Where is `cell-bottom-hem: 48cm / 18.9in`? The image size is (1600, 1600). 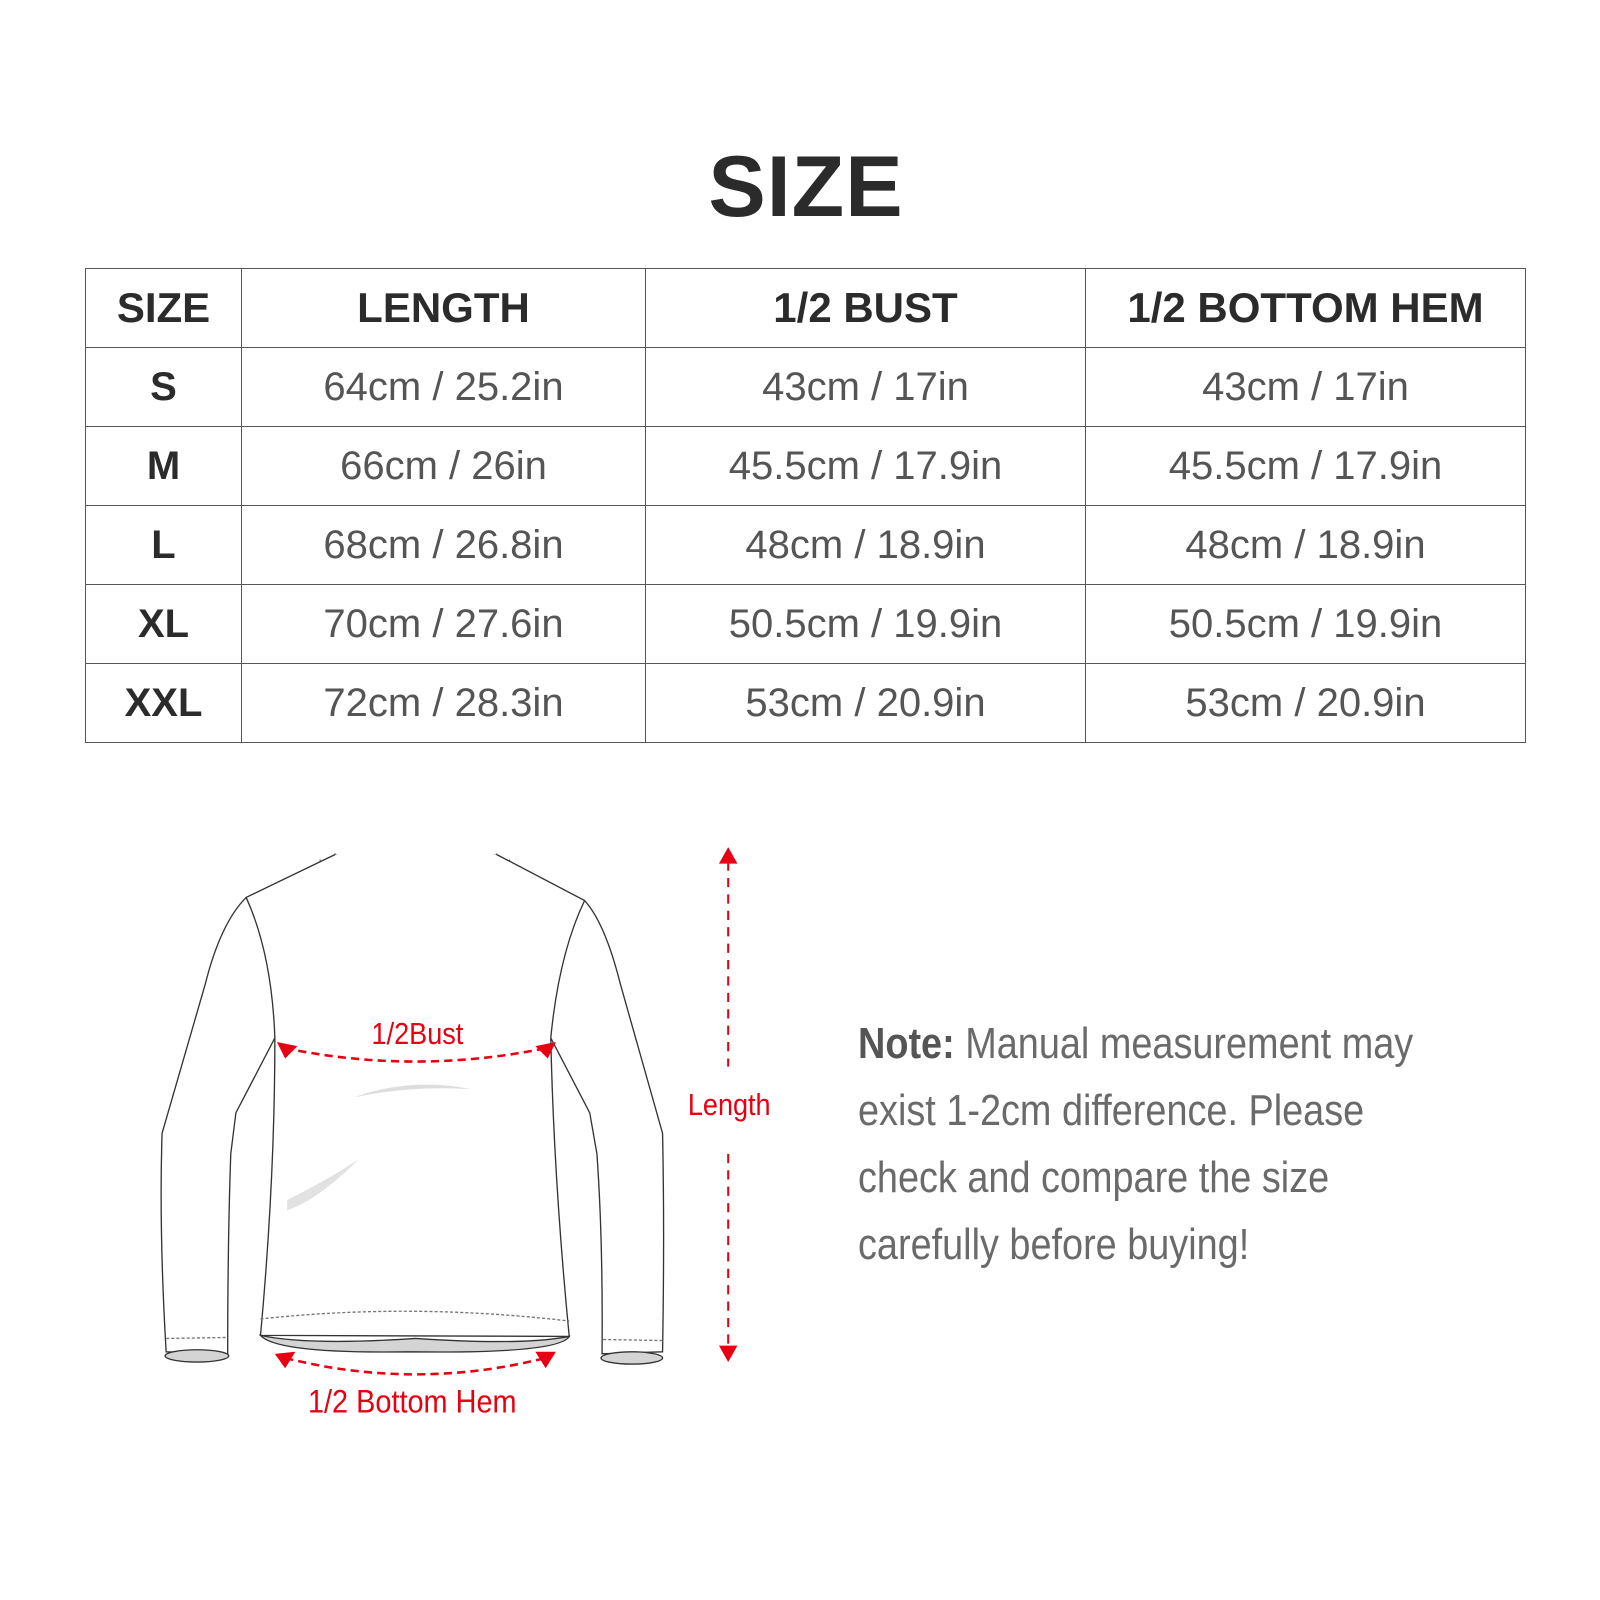 cell-bottom-hem: 48cm / 18.9in is located at coordinates (1305, 545).